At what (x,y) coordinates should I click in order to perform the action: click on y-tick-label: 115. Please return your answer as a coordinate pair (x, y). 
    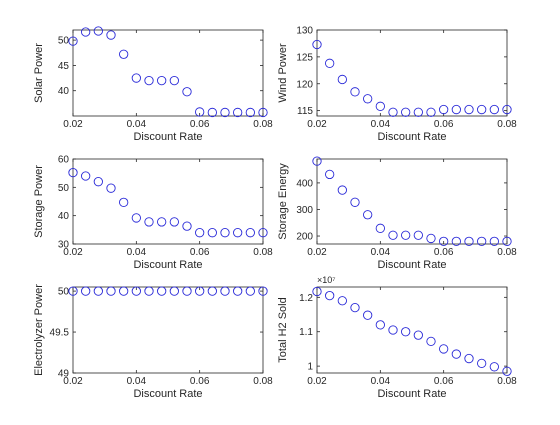
    Looking at the image, I should click on (305, 111).